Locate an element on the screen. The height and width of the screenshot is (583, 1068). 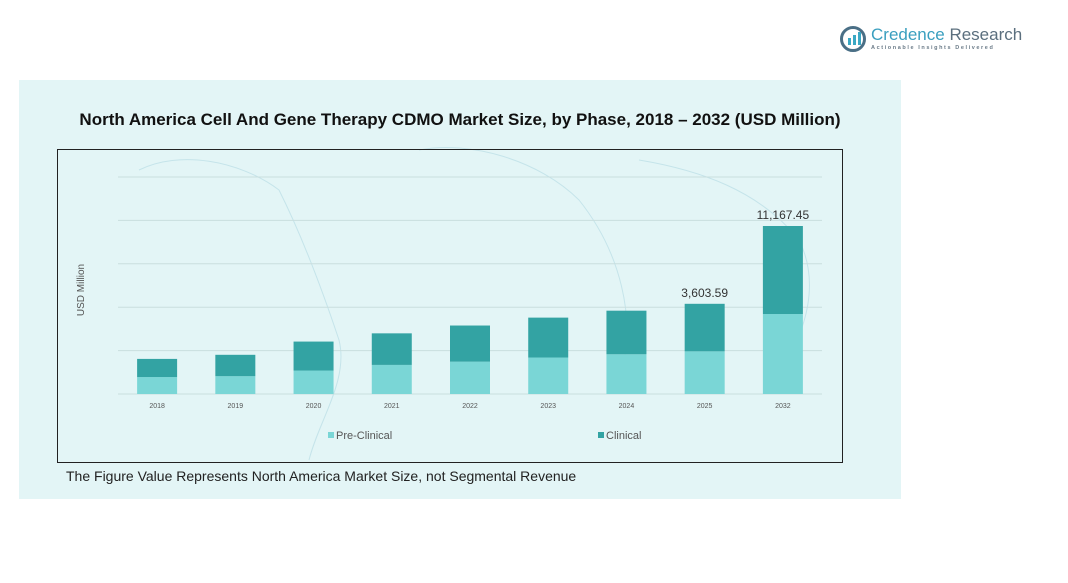
bar-clinical-2024 is located at coordinates (626, 332).